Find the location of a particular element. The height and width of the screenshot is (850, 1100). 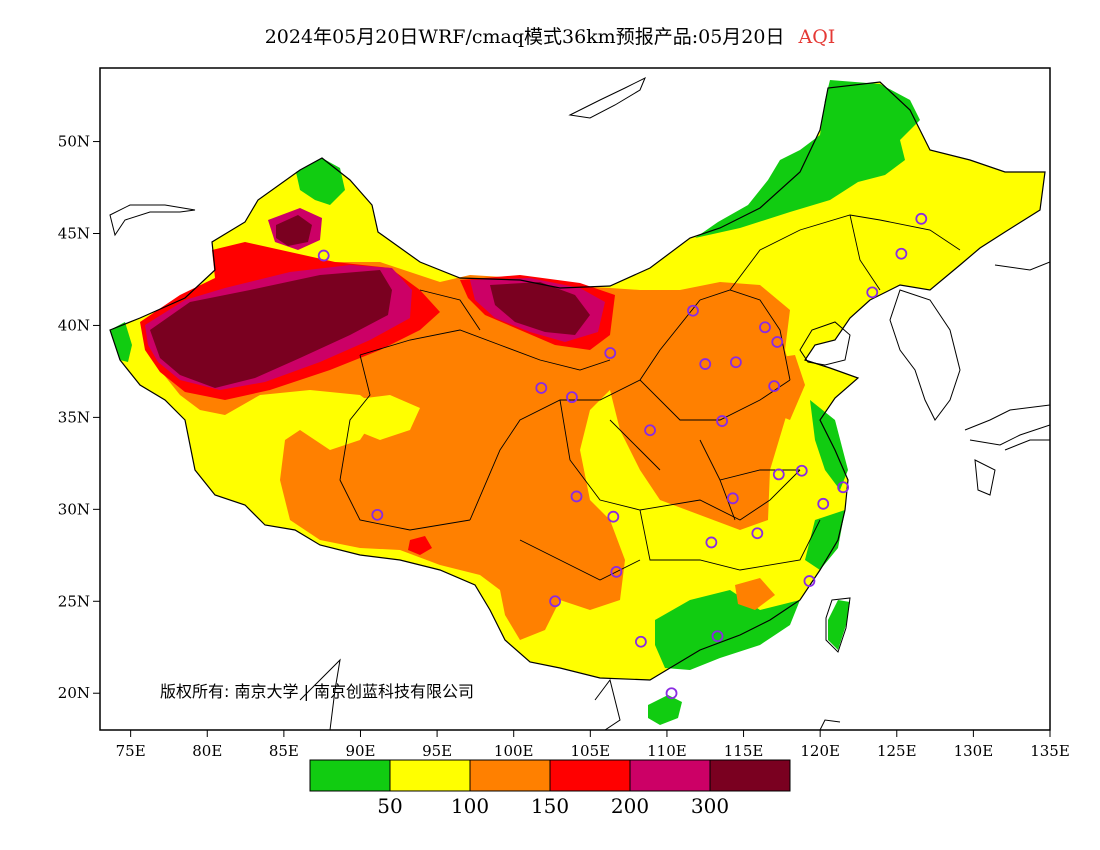

x-tick-label: 95E is located at coordinates (437, 751).